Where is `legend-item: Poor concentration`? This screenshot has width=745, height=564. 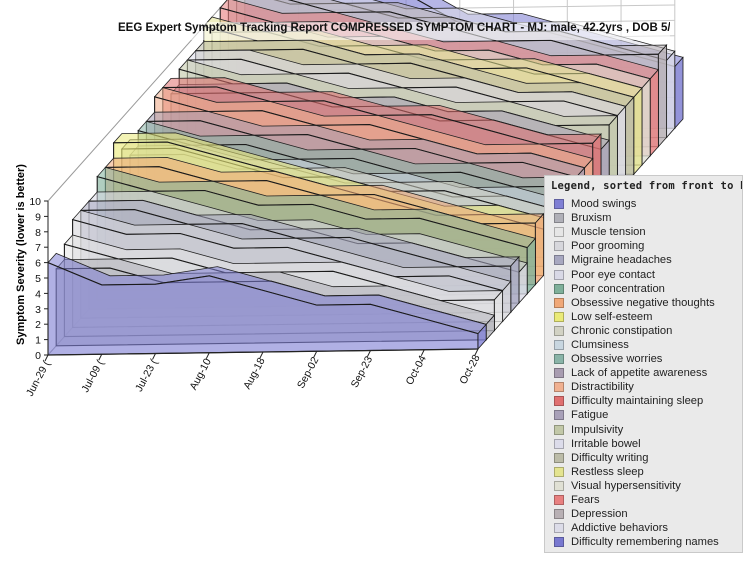 legend-item: Poor concentration is located at coordinates (646, 289).